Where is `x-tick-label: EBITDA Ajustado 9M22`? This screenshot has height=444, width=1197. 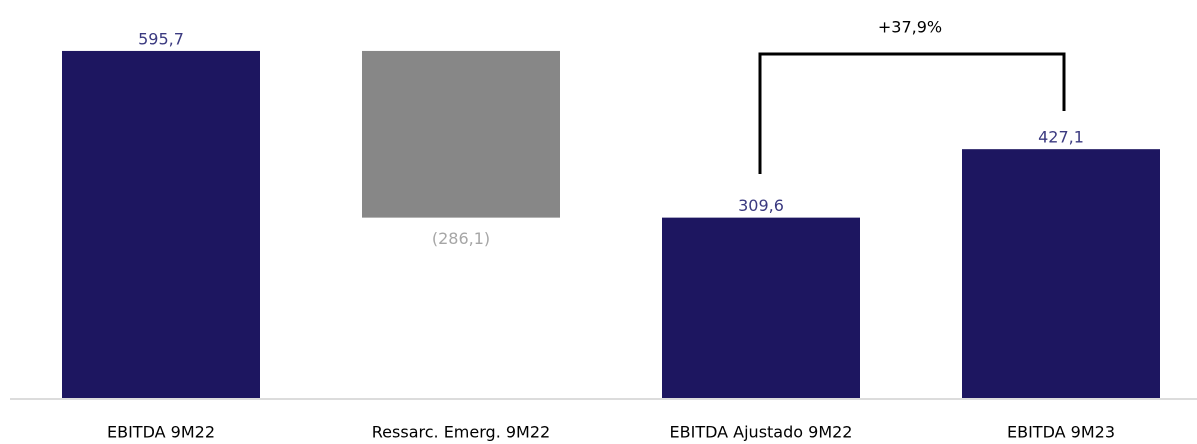
x-tick-label: EBITDA Ajustado 9M22 is located at coordinates (761, 432).